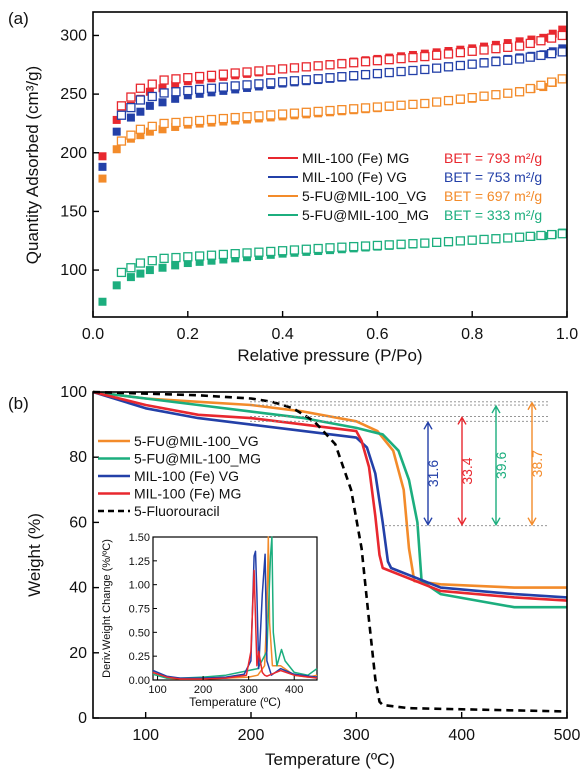 This screenshot has height=776, width=587. I want to click on panel-b-ytick-label: 80, so click(78, 457).